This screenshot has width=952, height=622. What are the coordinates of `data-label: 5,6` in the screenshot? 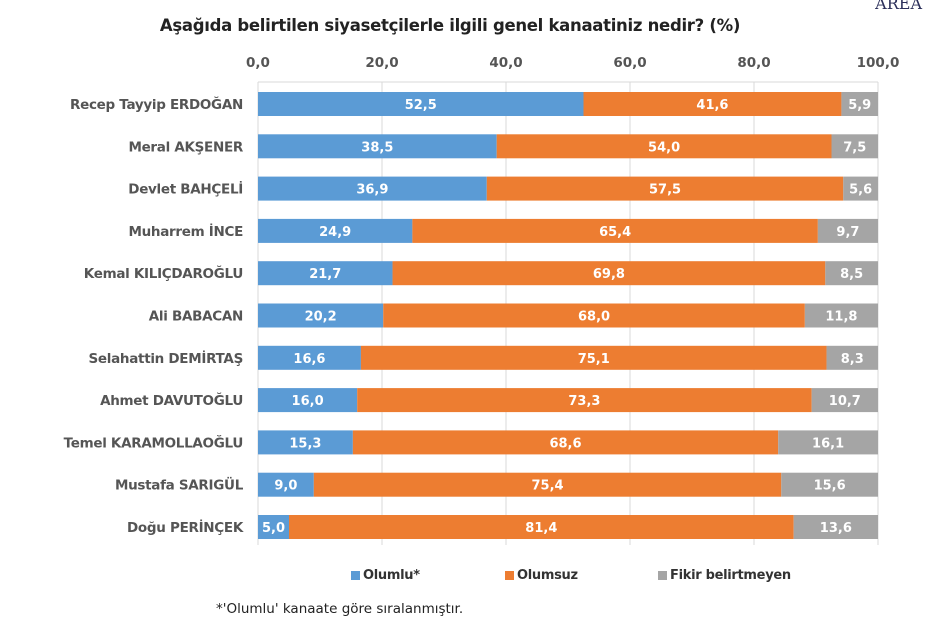 It's located at (860, 190).